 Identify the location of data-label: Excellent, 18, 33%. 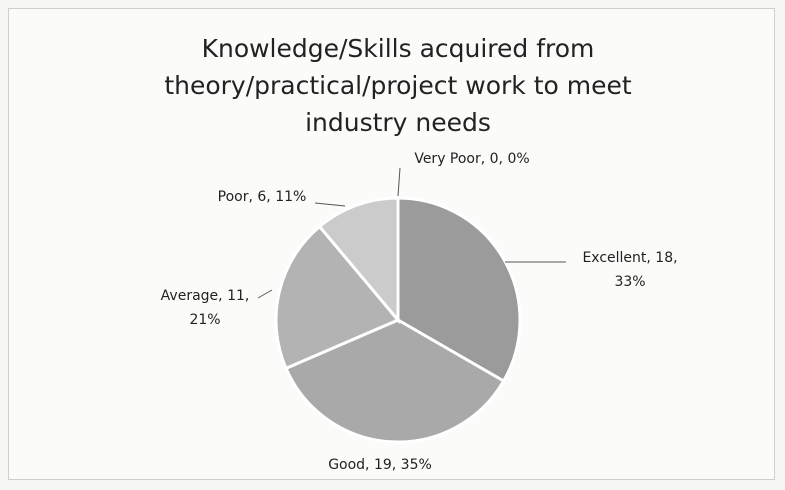
(630, 270).